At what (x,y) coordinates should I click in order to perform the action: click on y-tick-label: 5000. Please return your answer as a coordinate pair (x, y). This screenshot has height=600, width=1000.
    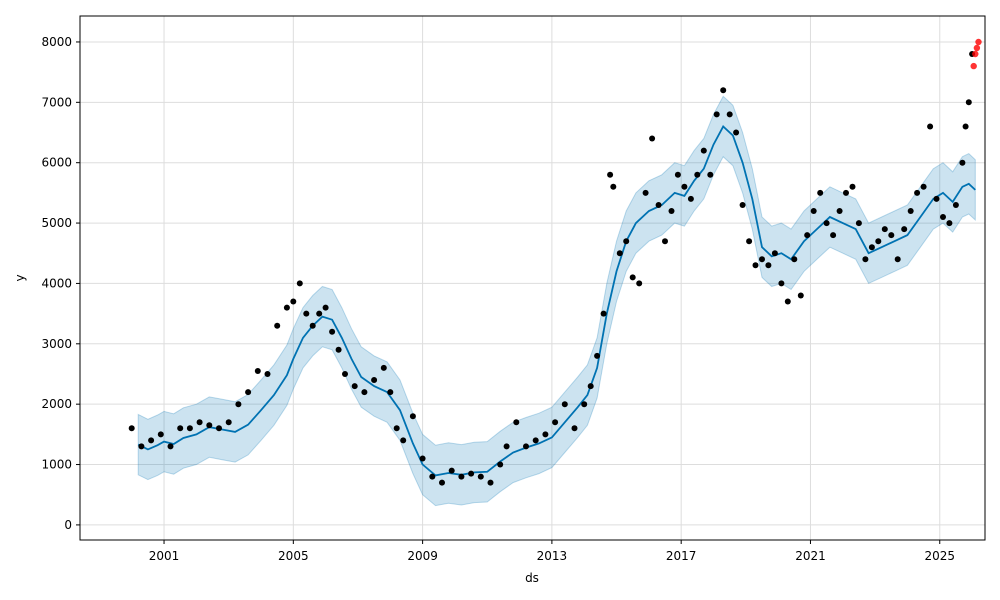
    Looking at the image, I should click on (56, 223).